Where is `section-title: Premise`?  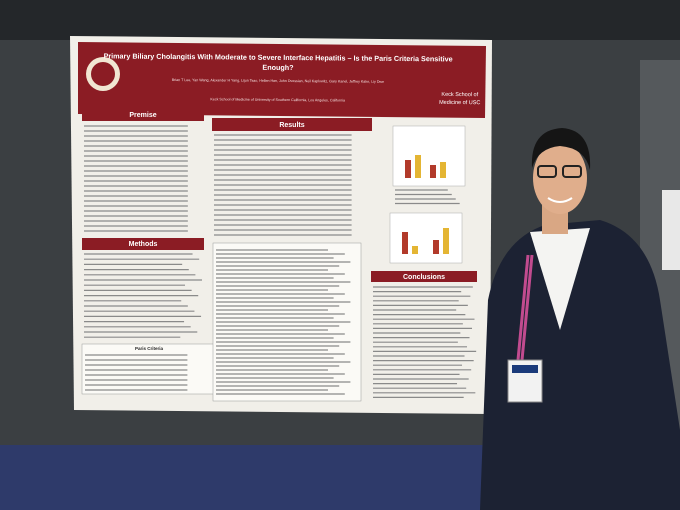 section-title: Premise is located at coordinates (142, 115).